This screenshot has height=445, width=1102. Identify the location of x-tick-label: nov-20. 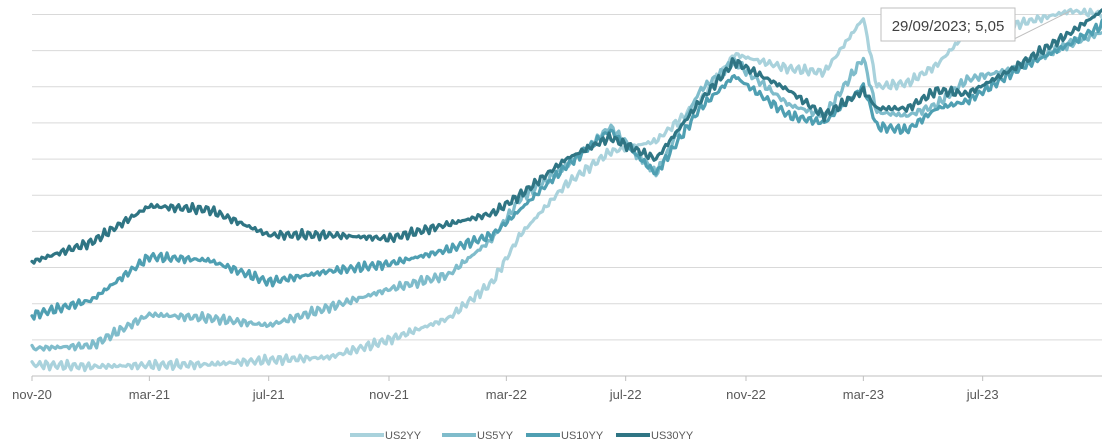
(32, 394).